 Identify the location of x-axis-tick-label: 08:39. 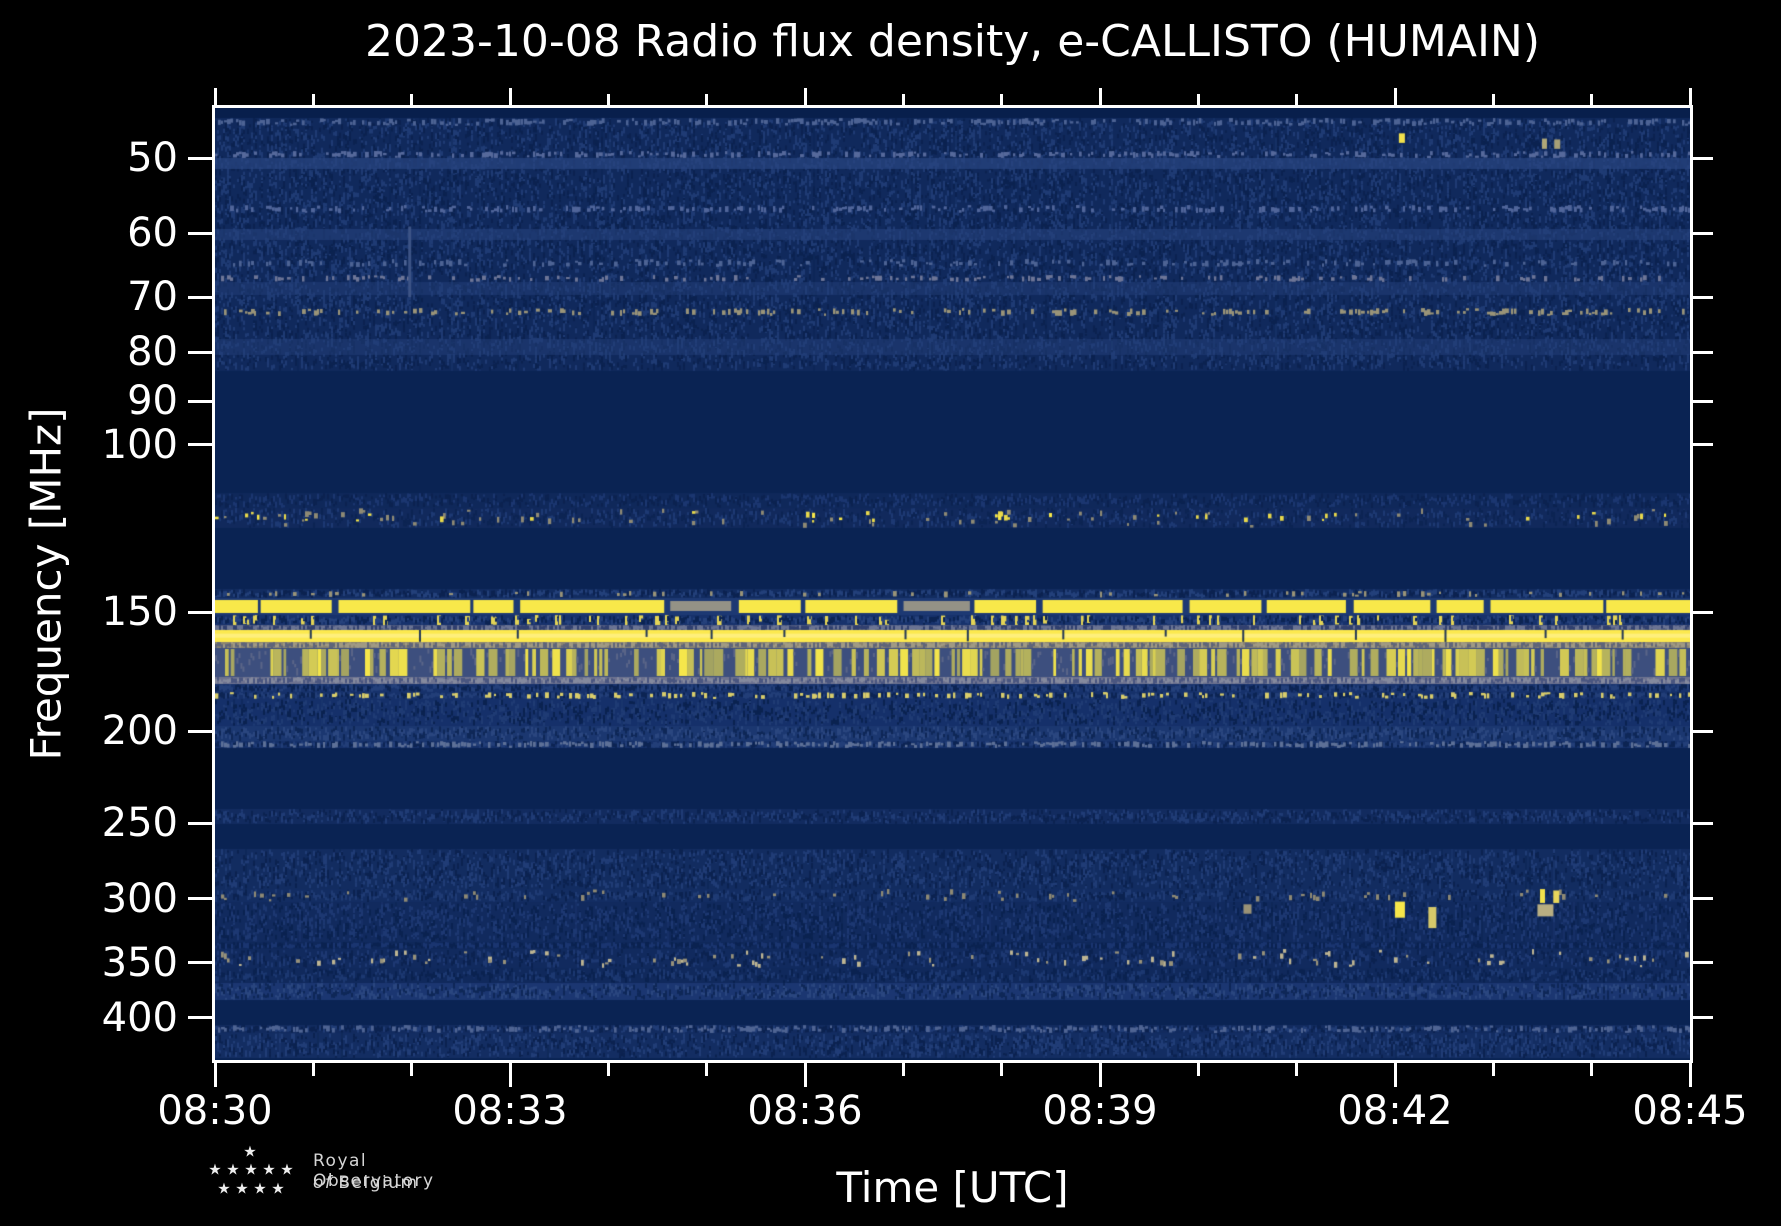
(1100, 1111).